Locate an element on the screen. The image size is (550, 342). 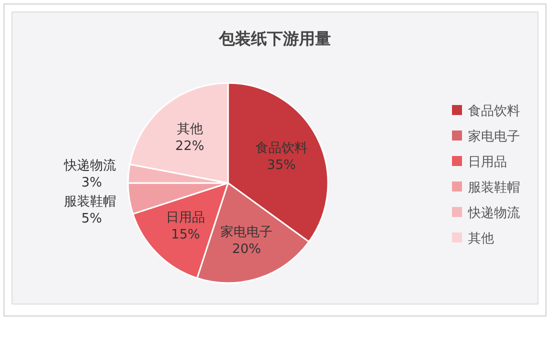
slice-label: 食品饮料 is located at coordinates (281, 148).